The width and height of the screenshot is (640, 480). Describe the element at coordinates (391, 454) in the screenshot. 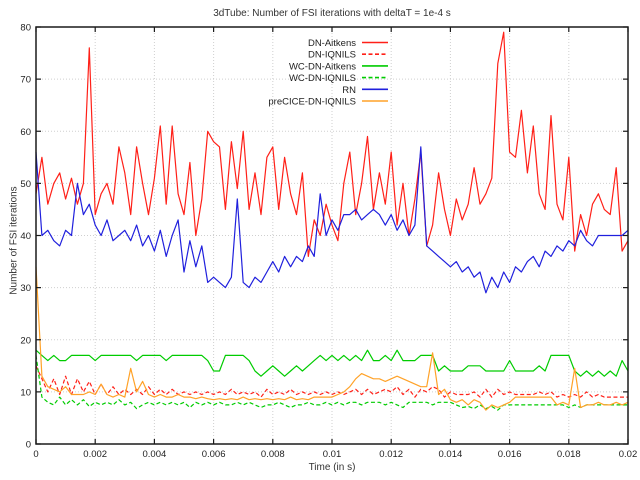

I see `x-tick-label: 0.012` at that location.